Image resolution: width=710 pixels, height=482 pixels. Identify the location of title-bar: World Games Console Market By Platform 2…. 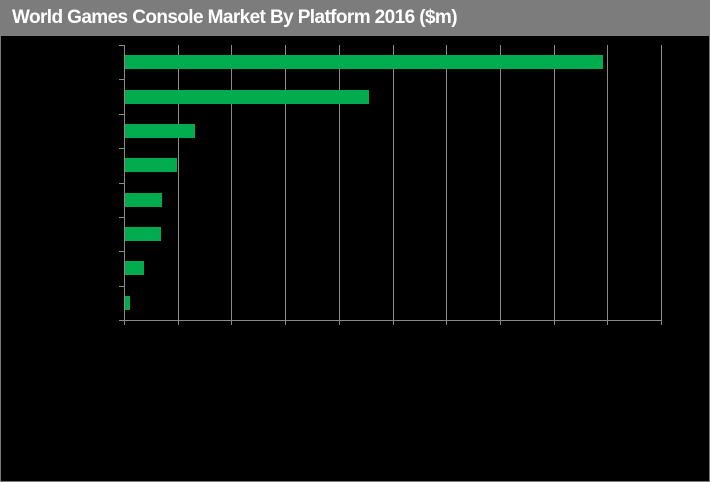
(355, 18).